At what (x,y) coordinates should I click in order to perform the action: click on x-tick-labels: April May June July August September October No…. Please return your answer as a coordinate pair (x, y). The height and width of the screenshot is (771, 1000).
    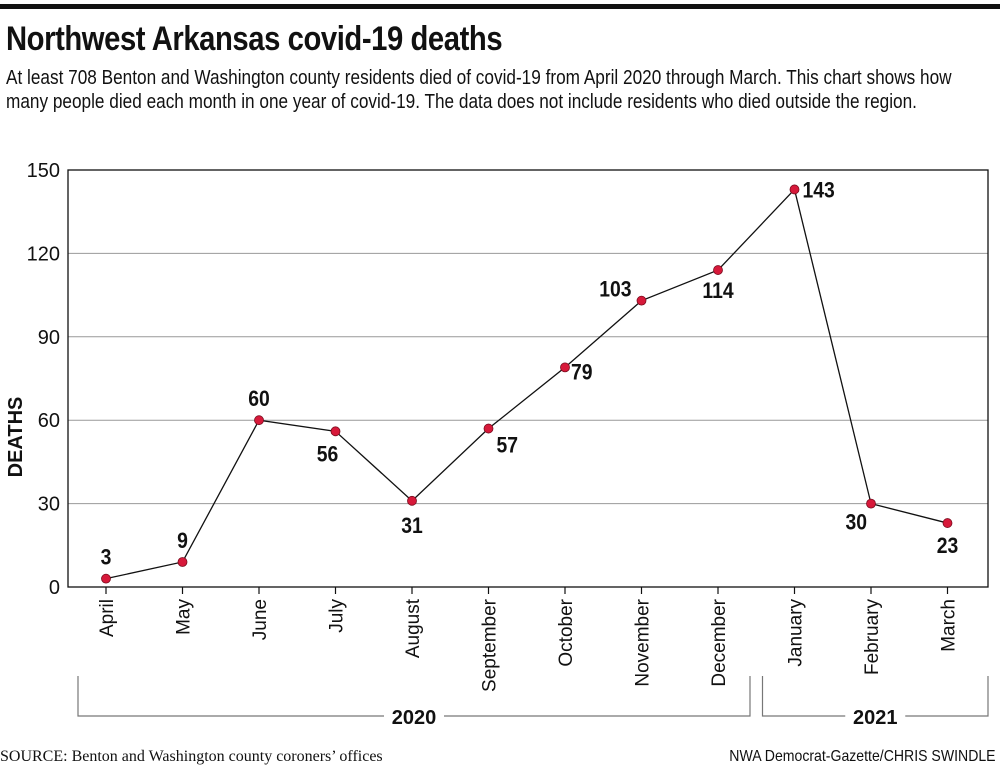
    Looking at the image, I should click on (528, 645).